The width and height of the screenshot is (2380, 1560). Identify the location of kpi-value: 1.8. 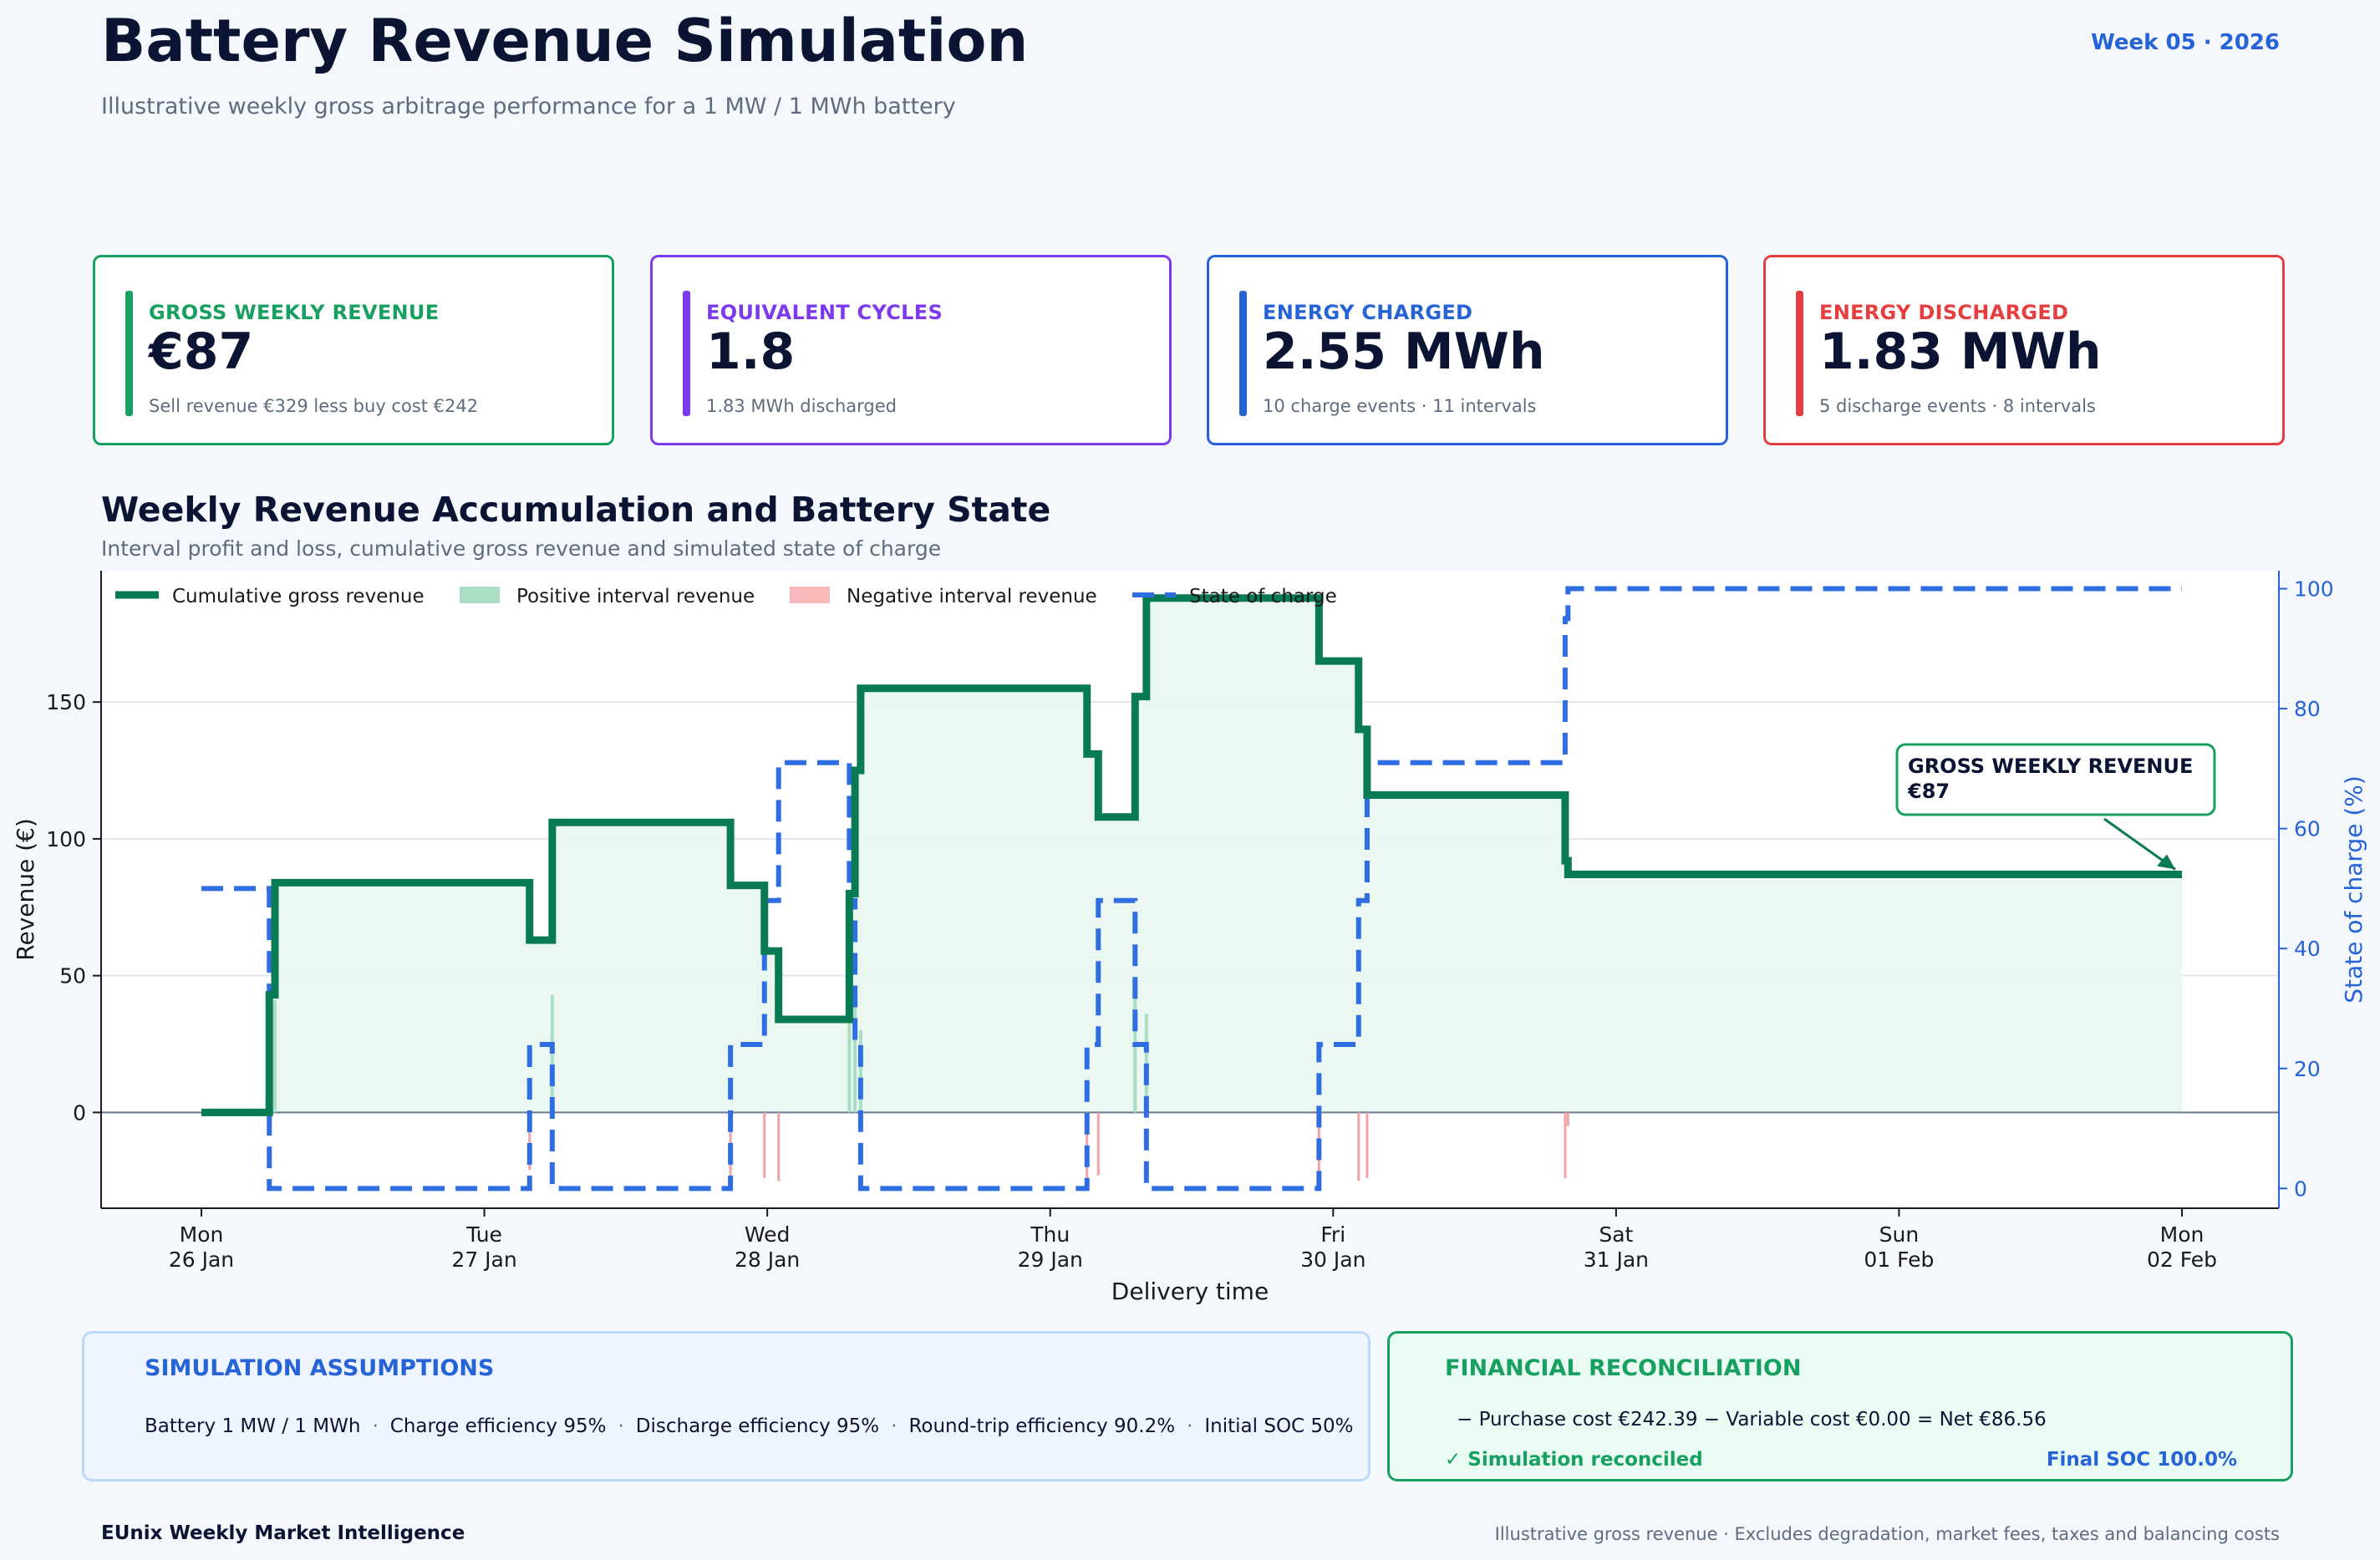
(751, 352).